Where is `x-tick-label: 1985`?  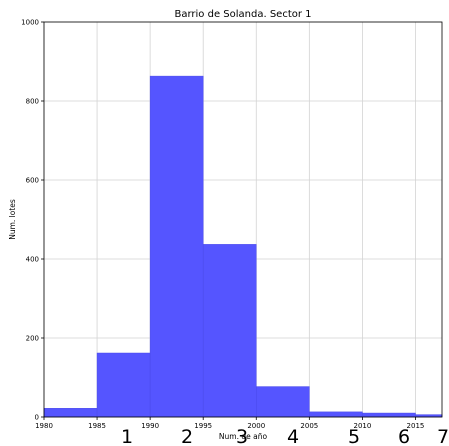 x-tick-label: 1985 is located at coordinates (97, 426).